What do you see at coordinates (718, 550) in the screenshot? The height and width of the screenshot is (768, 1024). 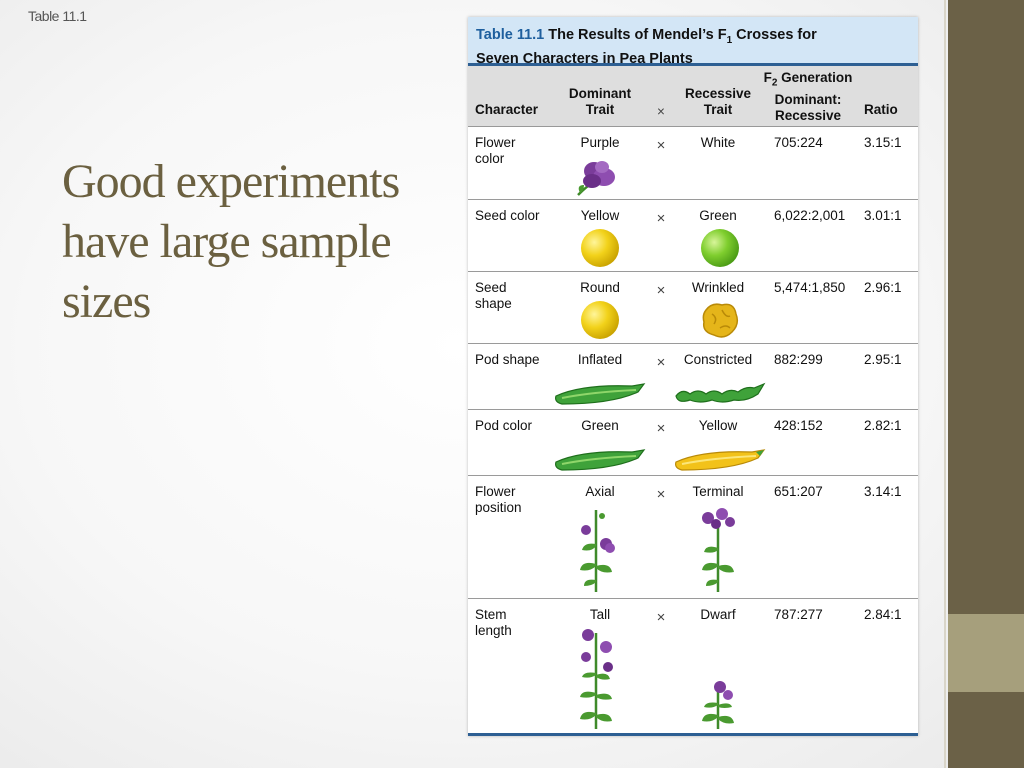 I see `terminal-flower-plant-icon` at bounding box center [718, 550].